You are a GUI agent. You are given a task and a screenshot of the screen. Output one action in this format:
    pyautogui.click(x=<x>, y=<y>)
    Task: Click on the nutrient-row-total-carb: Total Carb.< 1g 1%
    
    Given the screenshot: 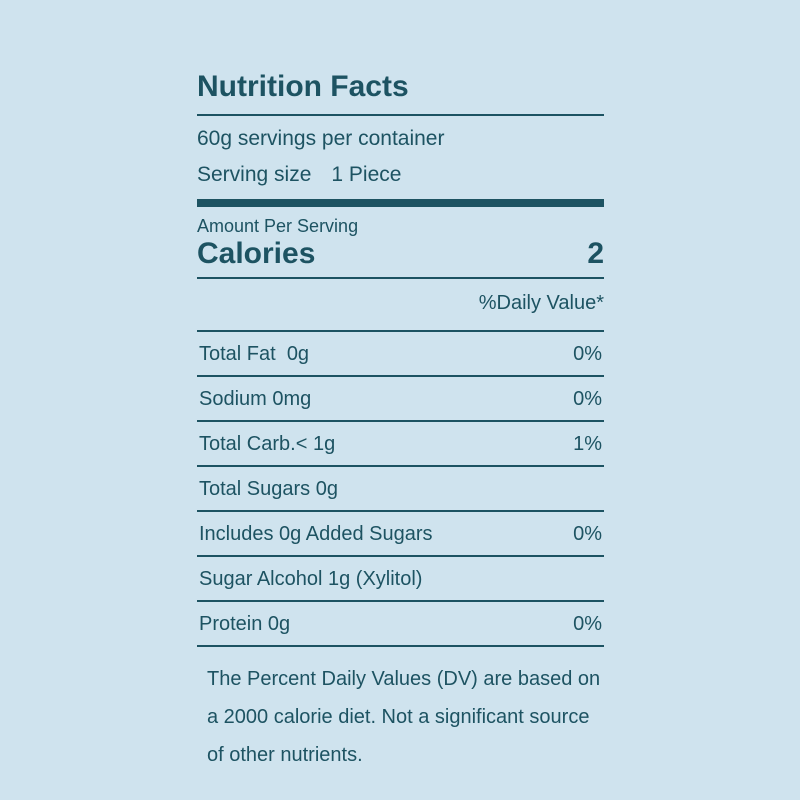 What is the action you would take?
    pyautogui.click(x=400, y=445)
    